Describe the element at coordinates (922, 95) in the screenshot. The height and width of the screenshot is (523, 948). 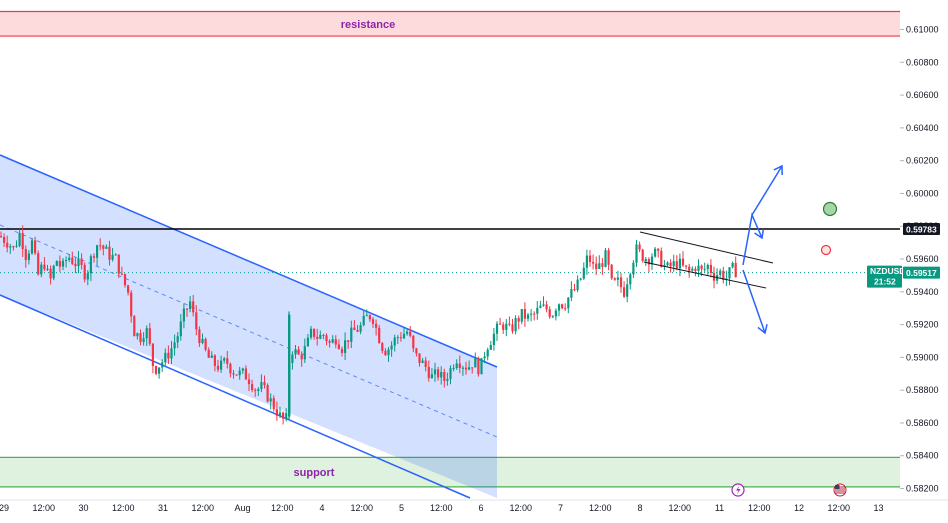
I see `price-tick-label: 0.60600` at that location.